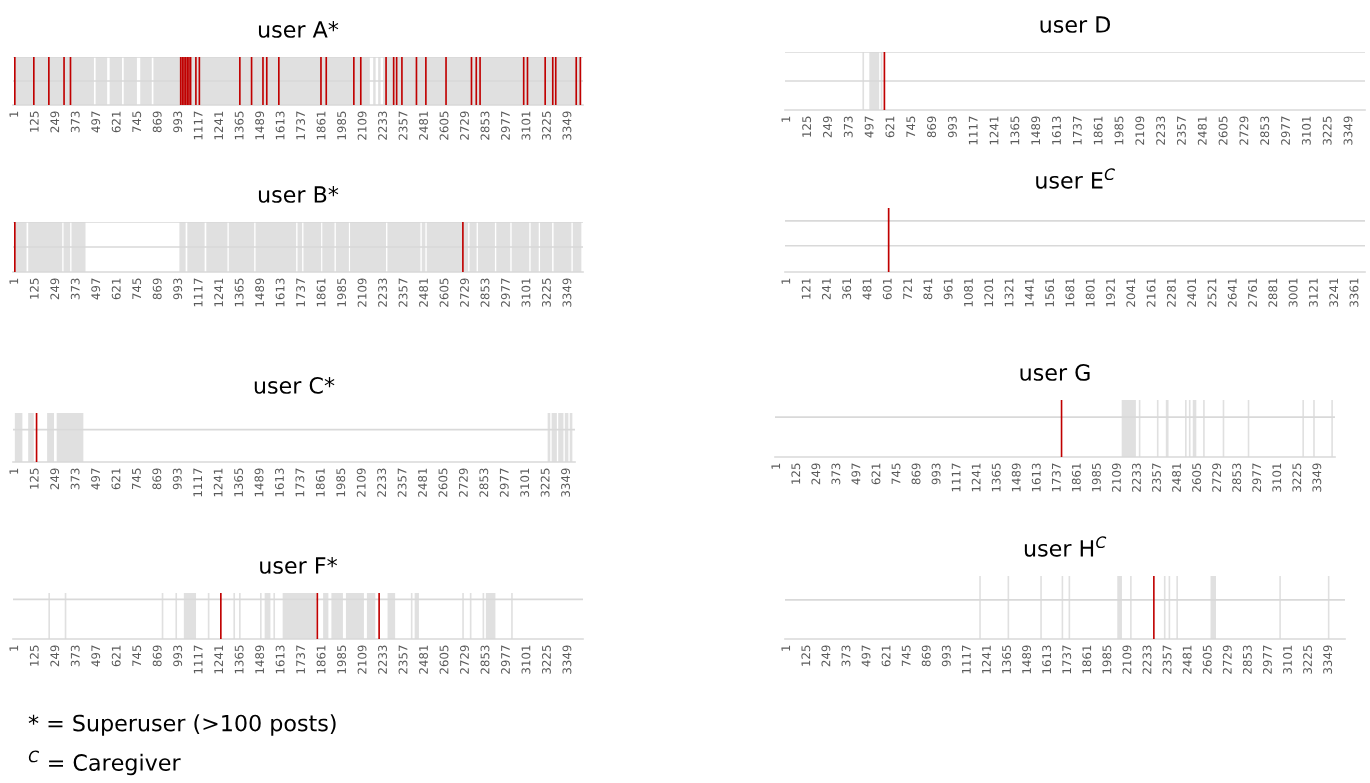 The image size is (1370, 783). Describe the element at coordinates (887, 289) in the screenshot. I see `x-tick-label: 601` at that location.